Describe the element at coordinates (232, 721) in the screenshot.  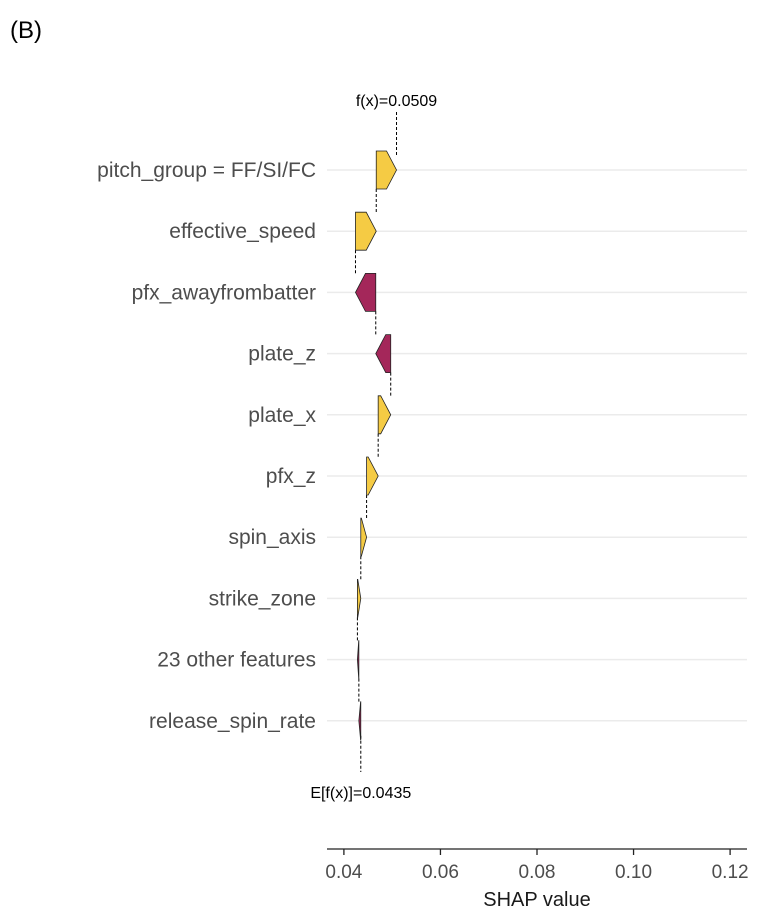
I see `feature-label: release_spin_rate` at that location.